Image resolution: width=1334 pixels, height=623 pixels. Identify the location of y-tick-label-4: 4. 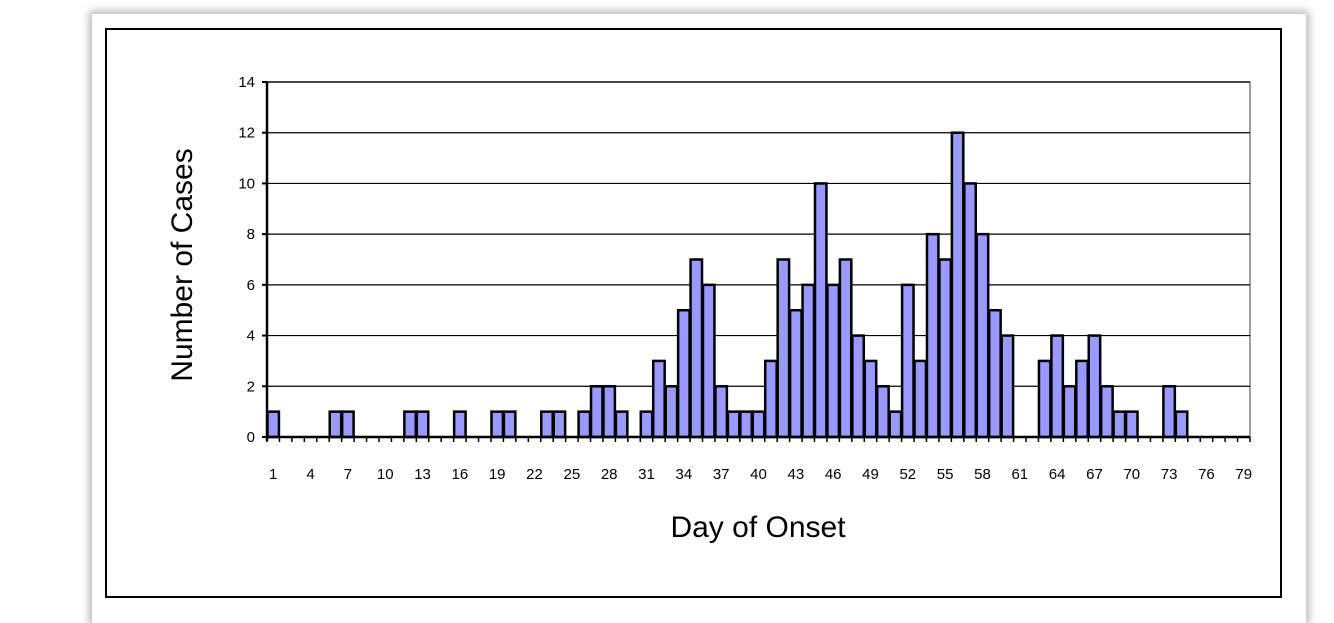
(251, 336).